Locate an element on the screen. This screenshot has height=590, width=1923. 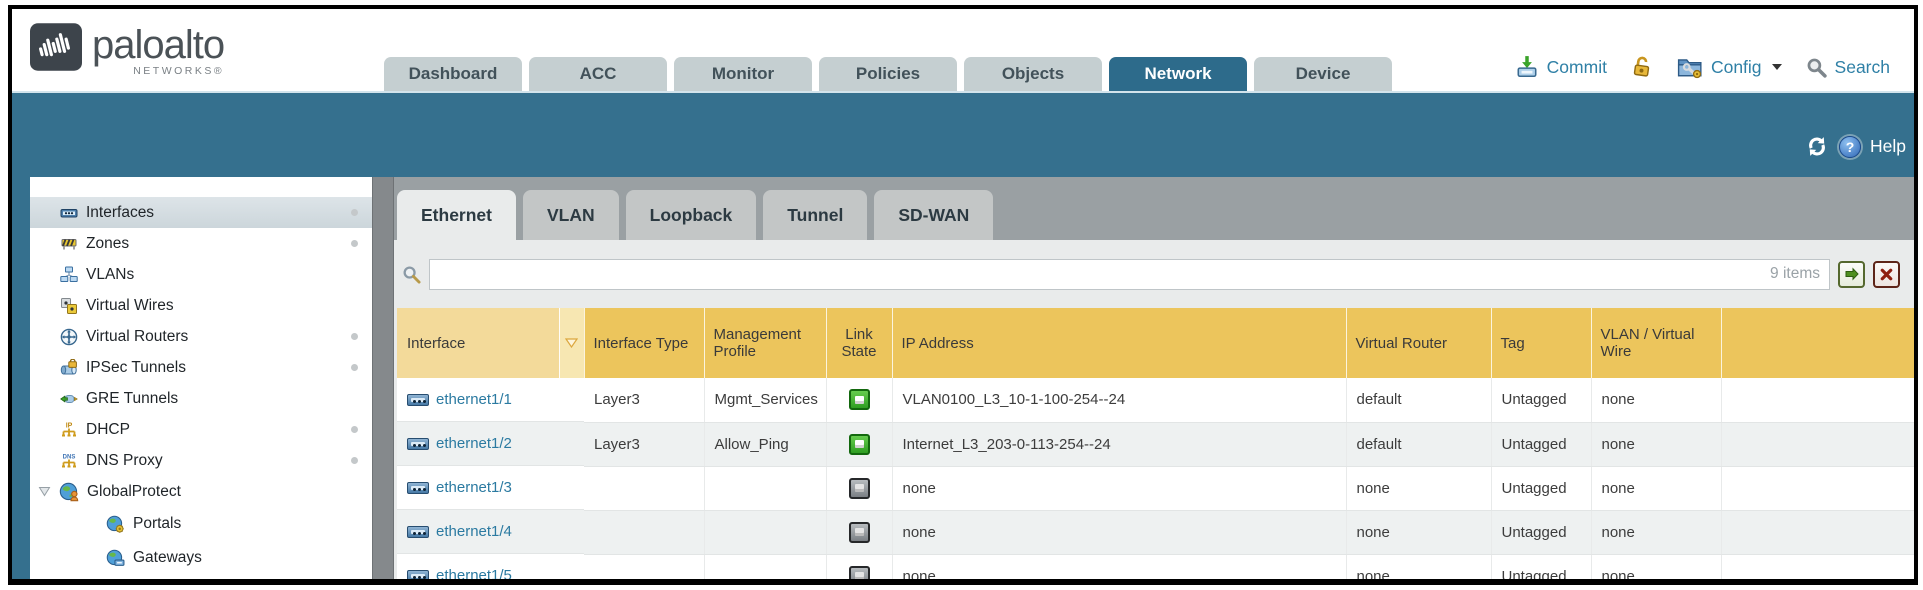
subtab-tunnel: Tunnel is located at coordinates (815, 215).